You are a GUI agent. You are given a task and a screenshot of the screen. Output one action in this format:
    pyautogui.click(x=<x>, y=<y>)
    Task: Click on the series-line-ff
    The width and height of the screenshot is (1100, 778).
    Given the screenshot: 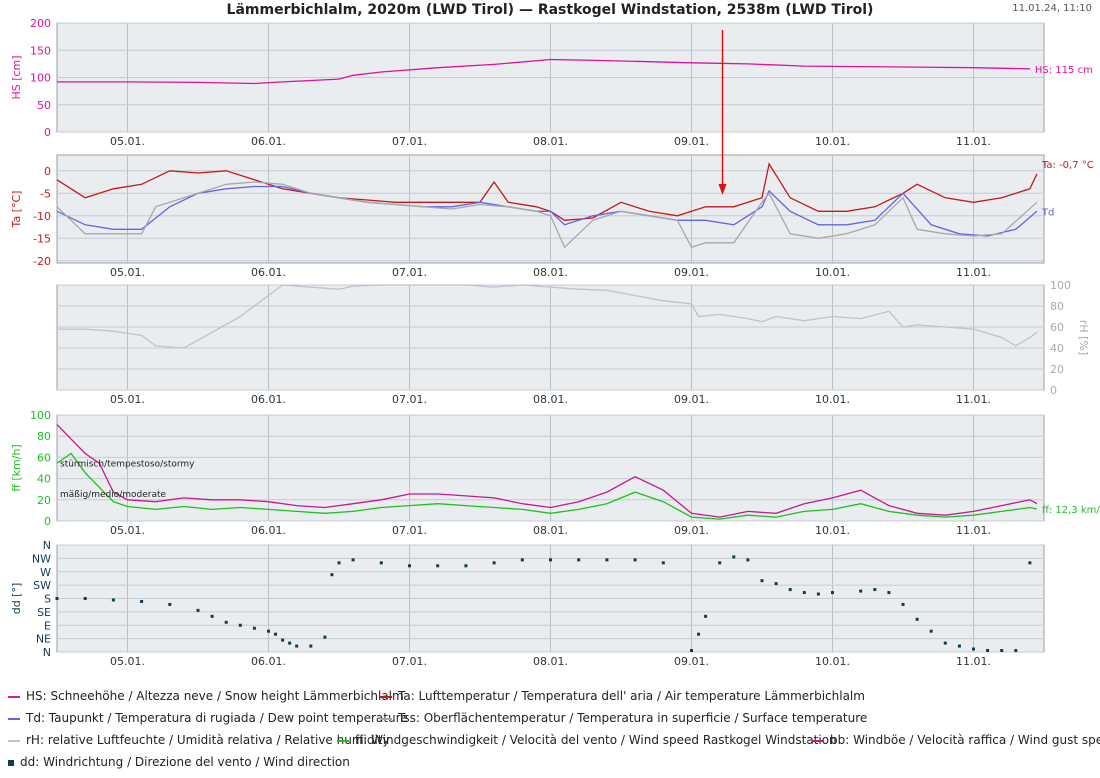 What is the action you would take?
    pyautogui.click(x=547, y=486)
    